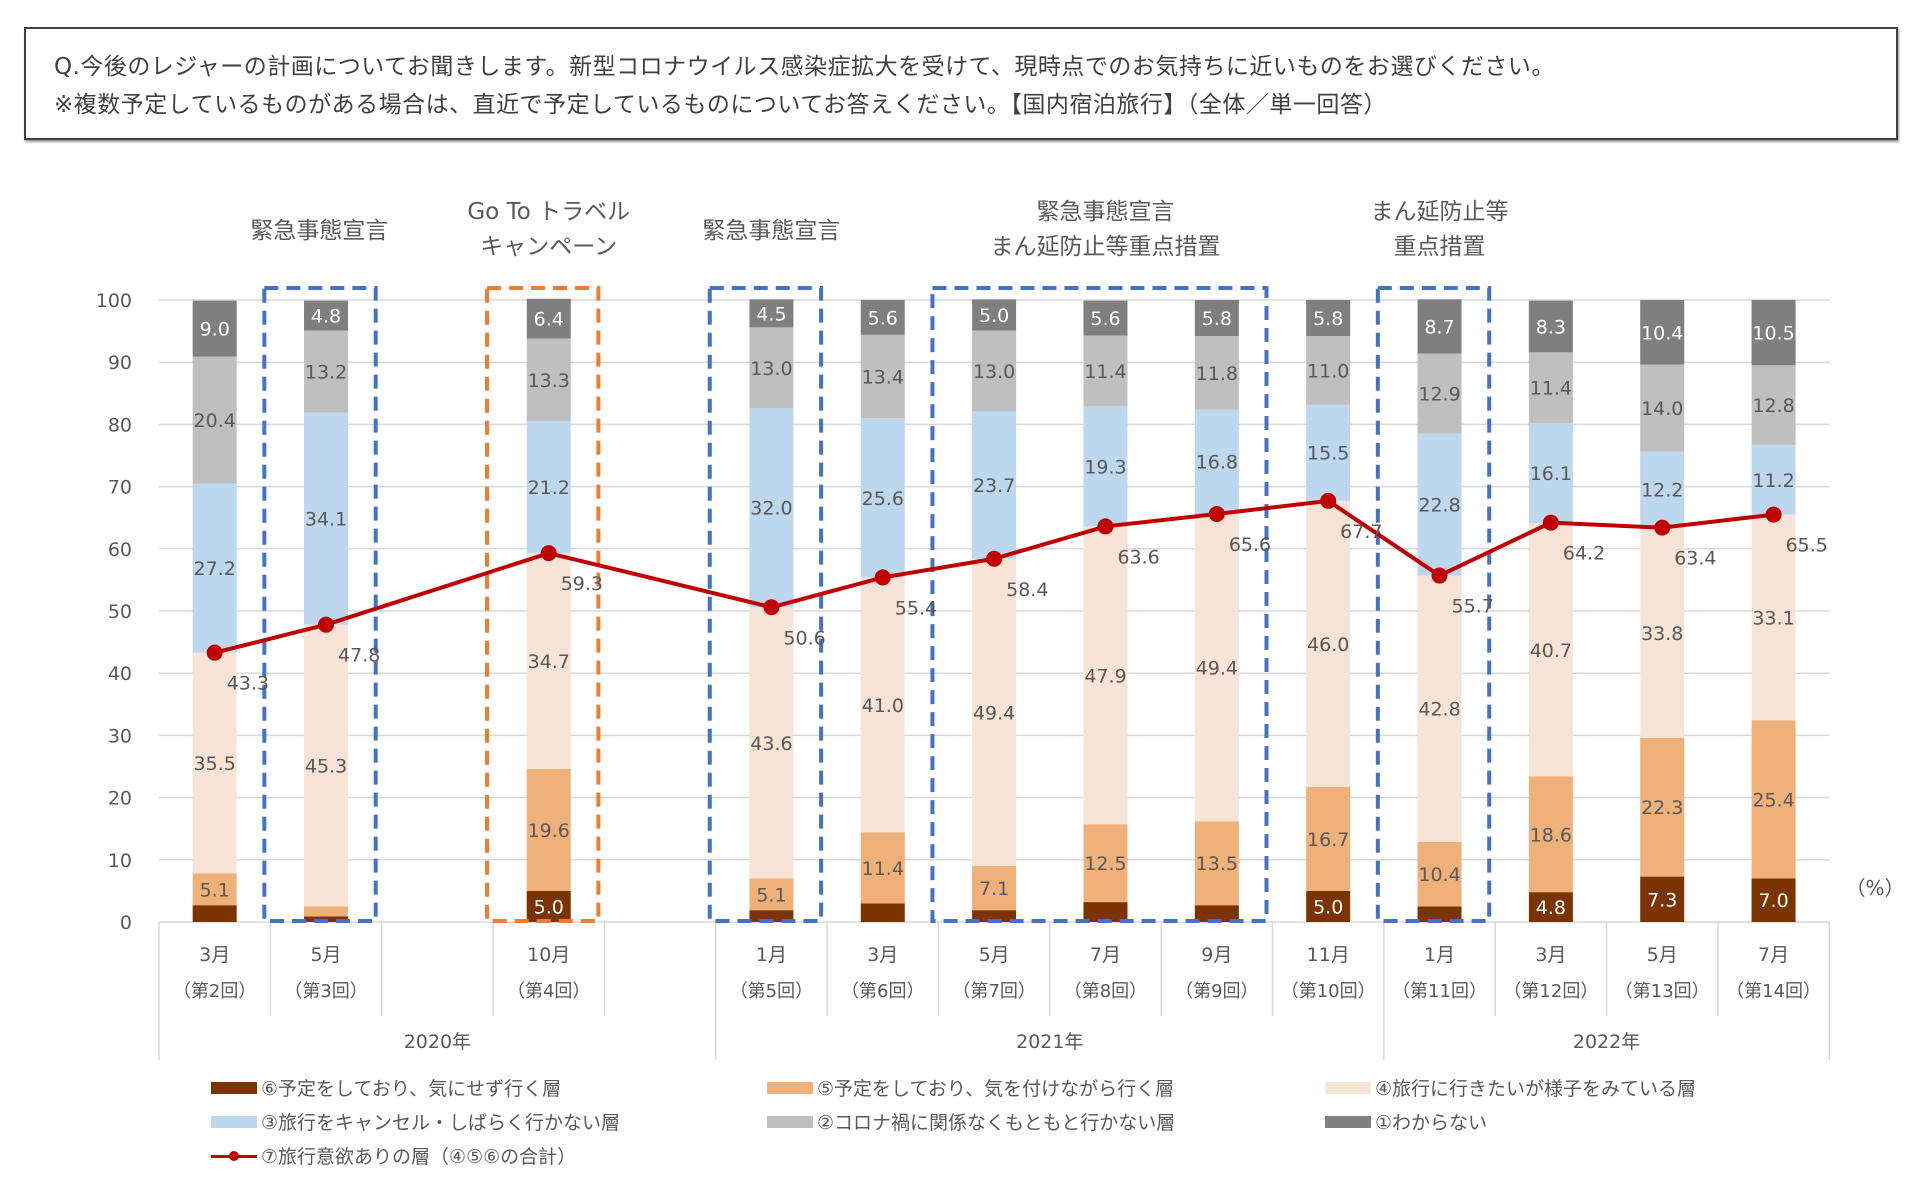  I want to click on bar-segment-label: 10.5, so click(1773, 334).